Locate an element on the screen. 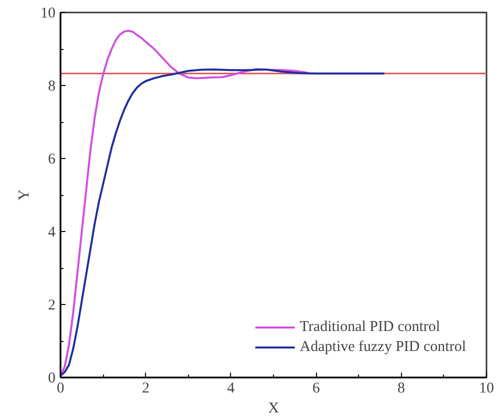  y-tick-label: 4 is located at coordinates (52, 232).